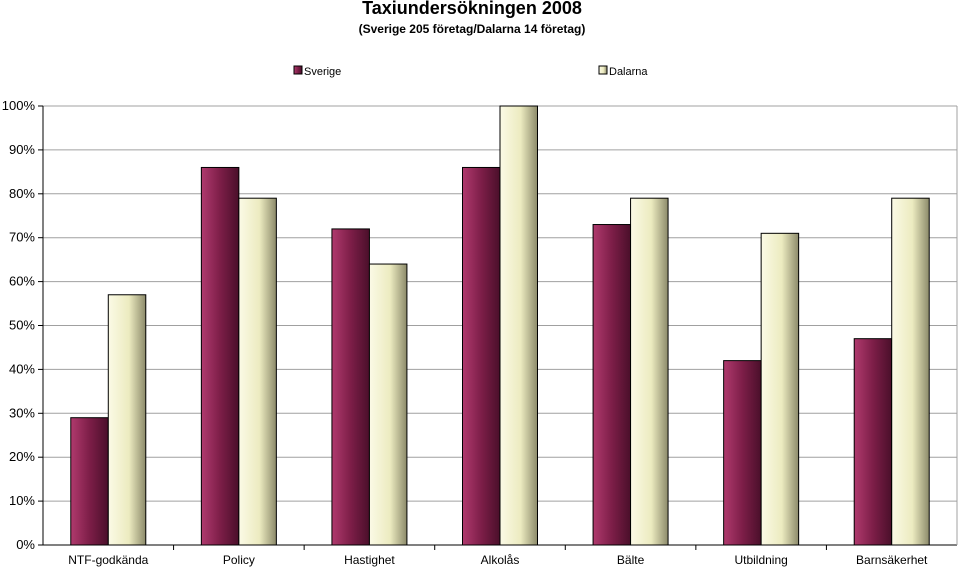 The width and height of the screenshot is (960, 567). What do you see at coordinates (628, 72) in the screenshot?
I see `legend-label: Dalarna` at bounding box center [628, 72].